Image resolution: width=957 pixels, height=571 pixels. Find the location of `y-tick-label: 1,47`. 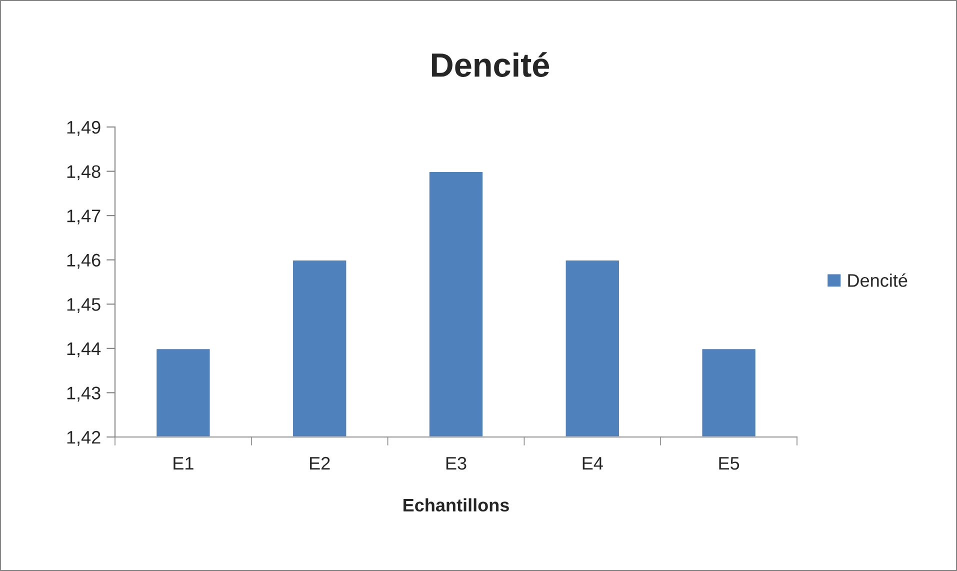

y-tick-label: 1,47 is located at coordinates (83, 217).